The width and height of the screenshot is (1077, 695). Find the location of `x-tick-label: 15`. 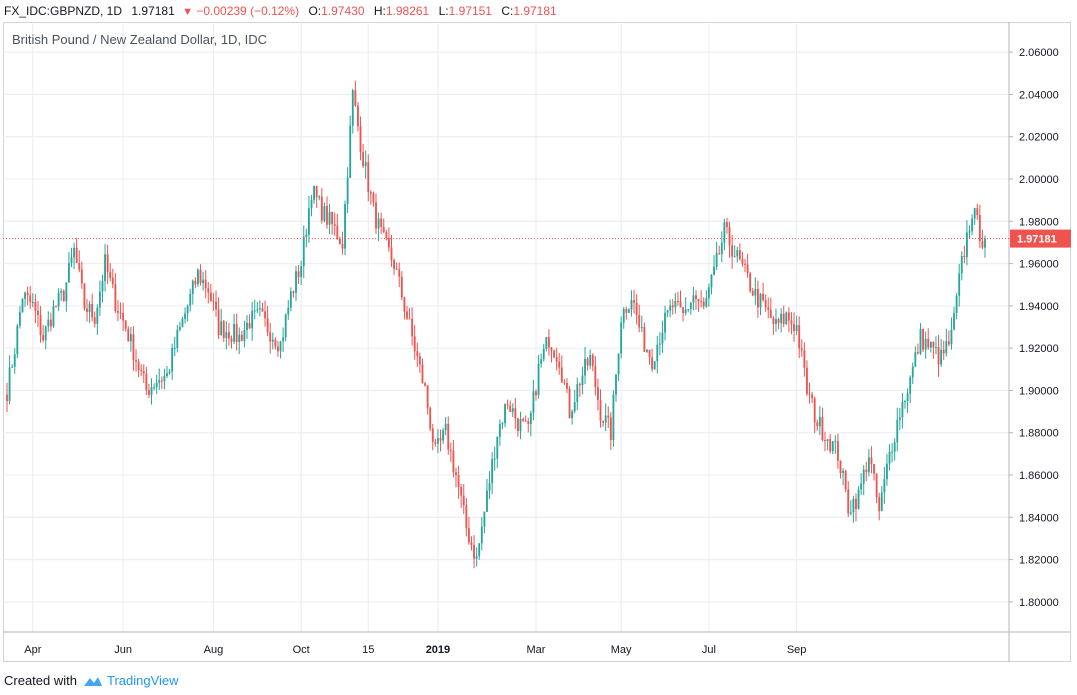

x-tick-label: 15 is located at coordinates (368, 650).